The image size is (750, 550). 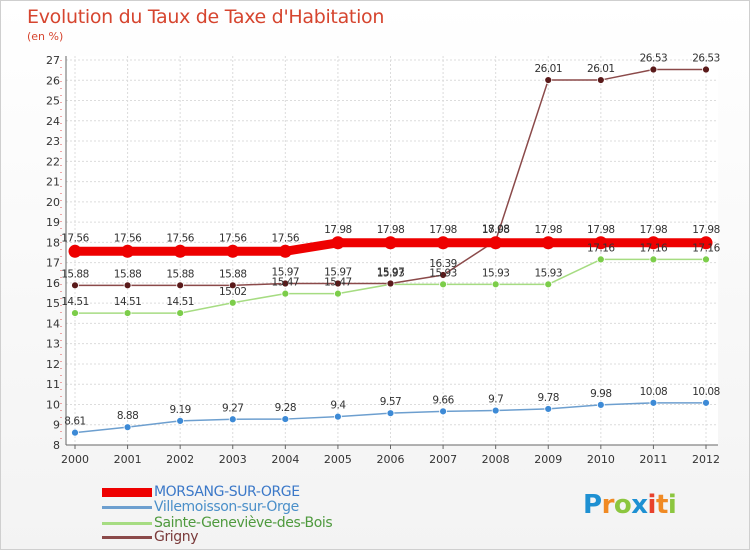 I want to click on y-tick-label: 14, so click(x=53, y=323).